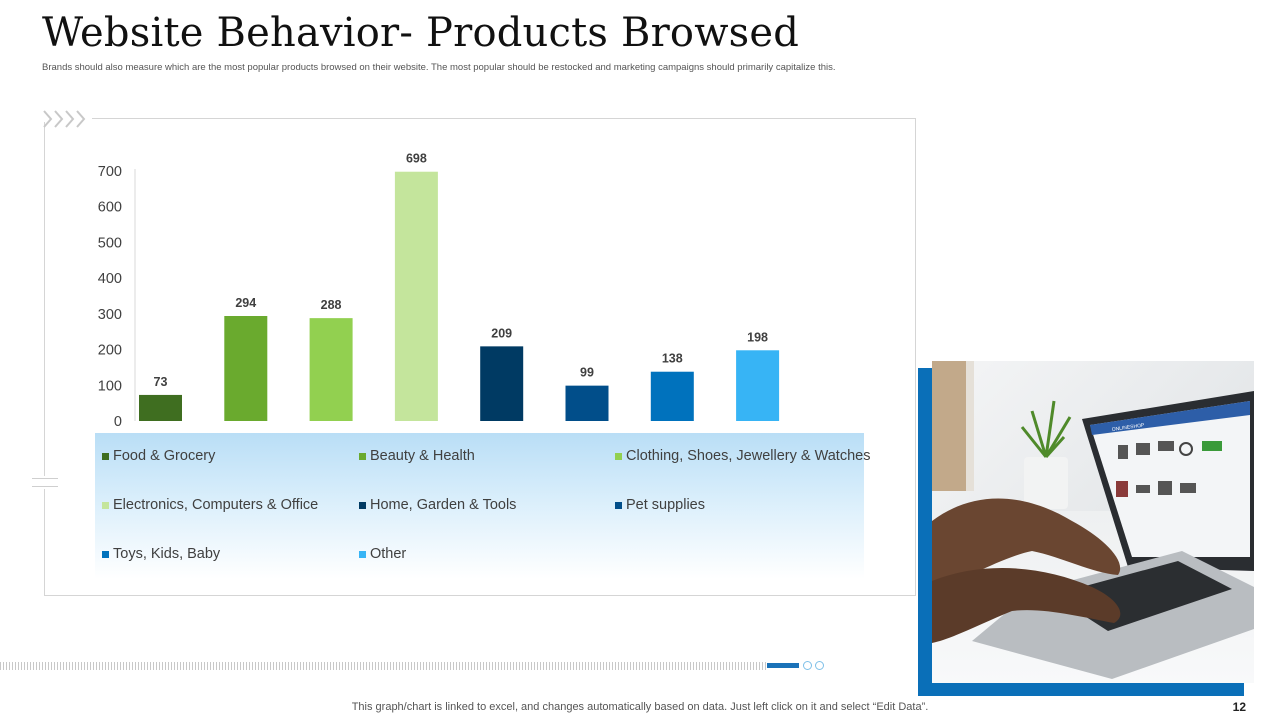 The width and height of the screenshot is (1280, 720). Describe the element at coordinates (110, 386) in the screenshot. I see `y-tick-label: 100` at that location.